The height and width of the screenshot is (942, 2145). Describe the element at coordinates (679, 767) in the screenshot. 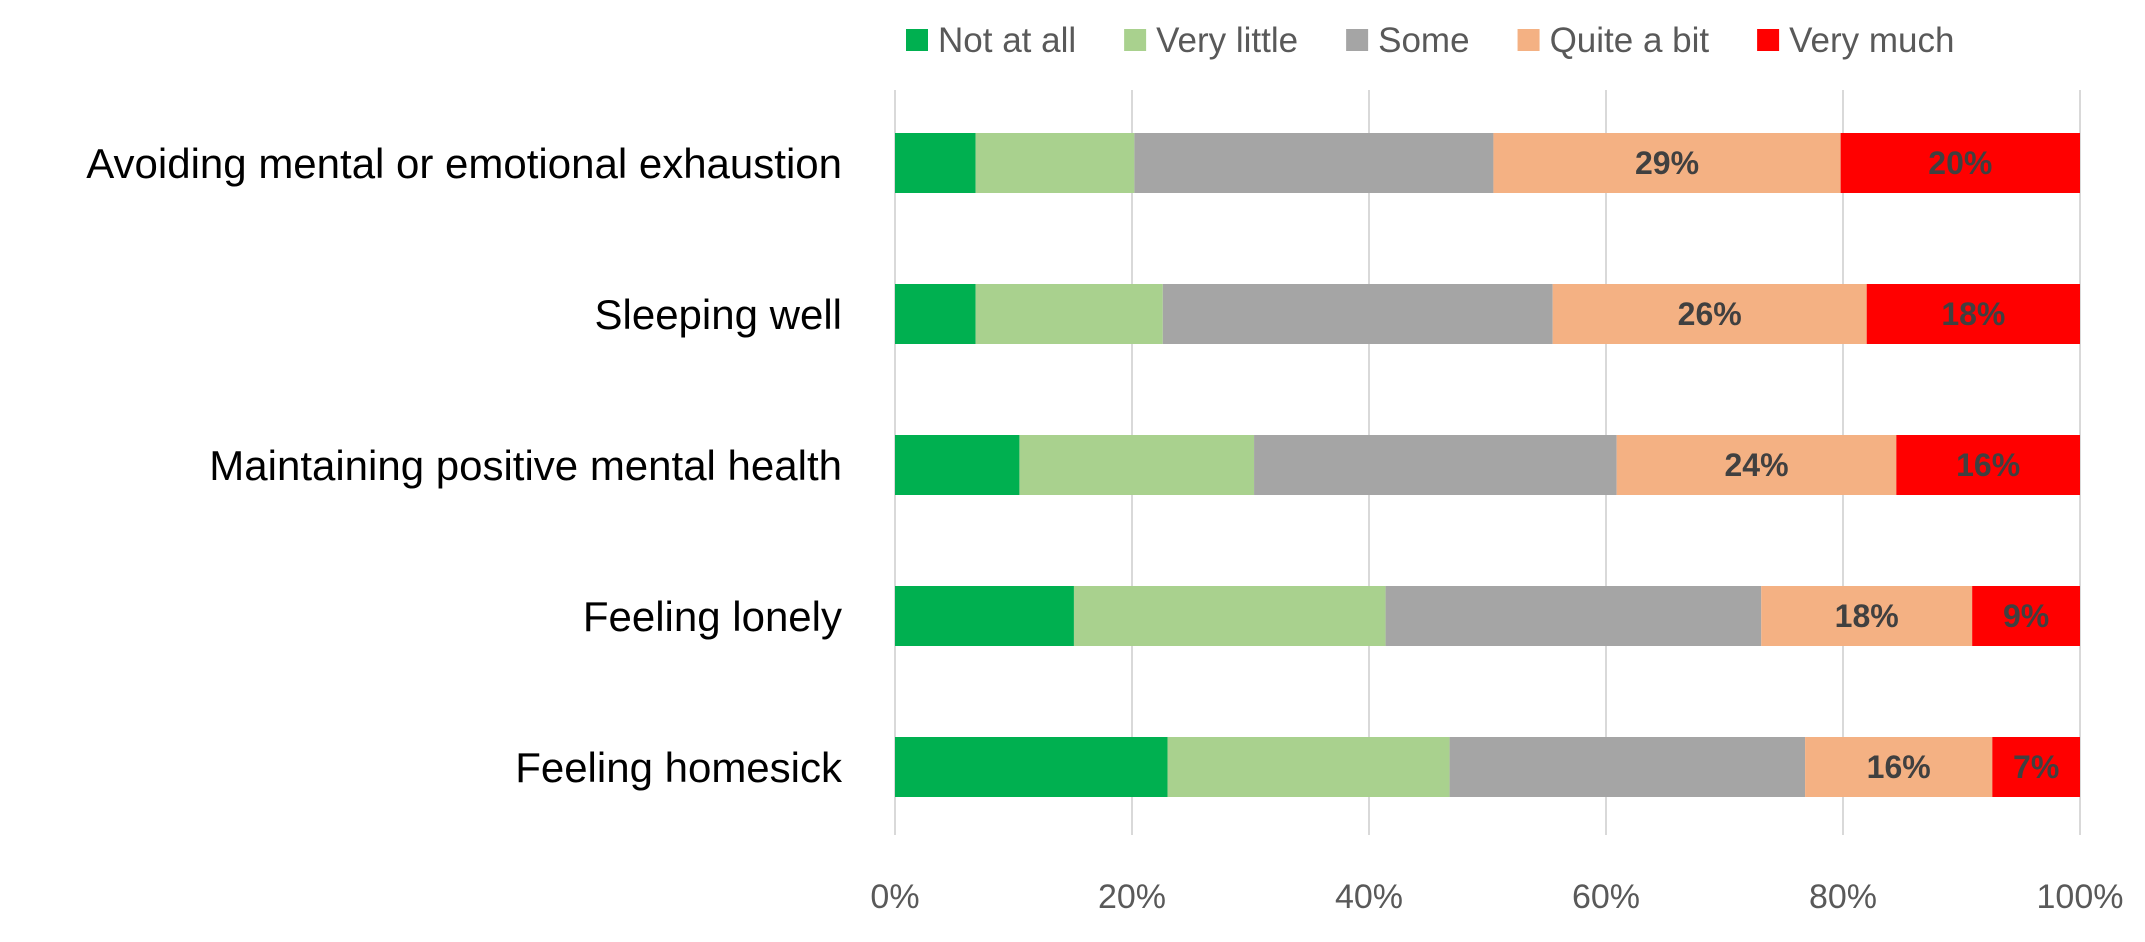

I see `category-label: Feeling homesick` at that location.